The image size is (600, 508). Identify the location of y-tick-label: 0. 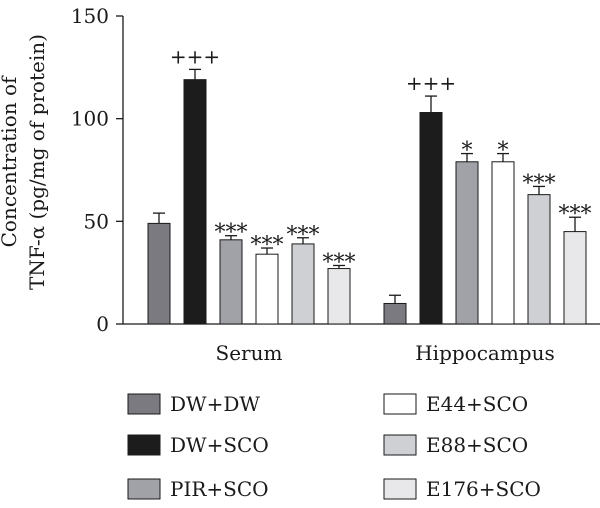
(102, 324).